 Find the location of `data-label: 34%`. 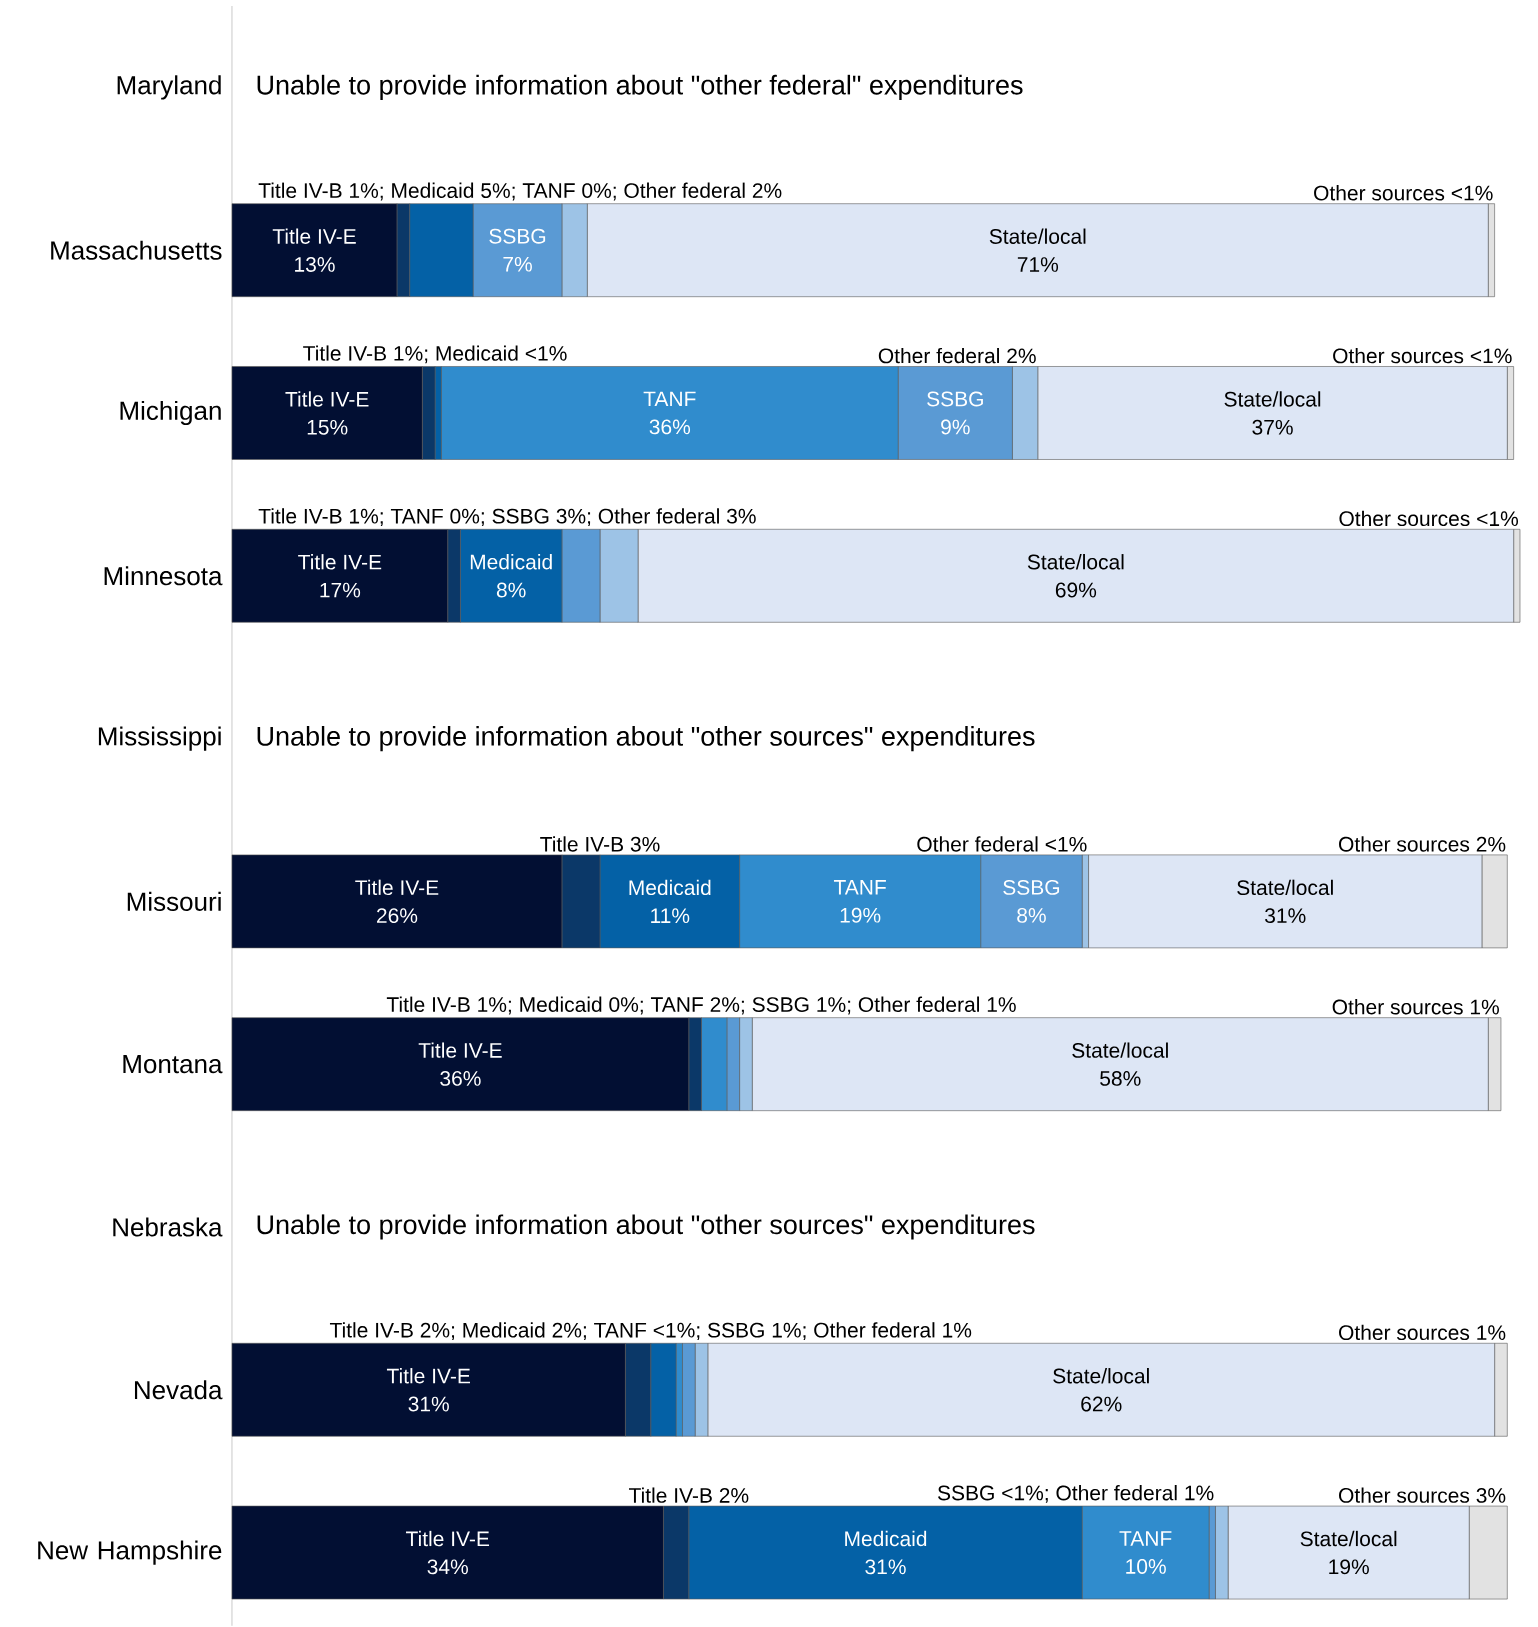

data-label: 34% is located at coordinates (447, 1567).